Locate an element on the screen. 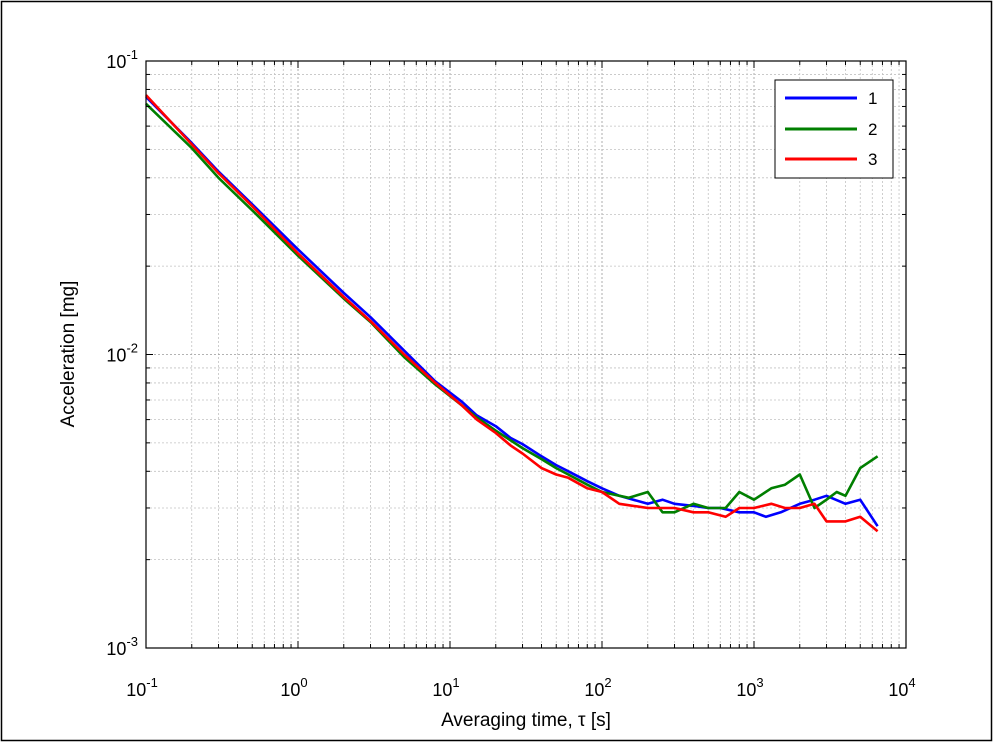 This screenshot has height=747, width=993. x-tick-labels: 10⁻¹ 10⁰ 10¹ 10² 10³ 10⁴ is located at coordinates (520, 687).